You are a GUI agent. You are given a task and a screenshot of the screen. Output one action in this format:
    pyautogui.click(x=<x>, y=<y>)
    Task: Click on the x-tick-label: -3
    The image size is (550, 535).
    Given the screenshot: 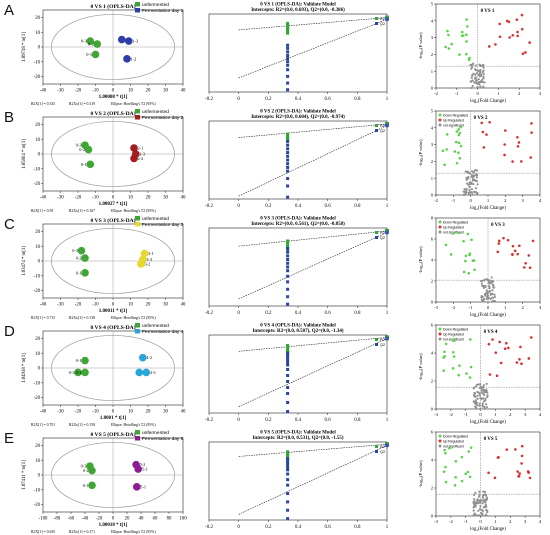 What is the action you would take?
    pyautogui.click(x=436, y=307)
    